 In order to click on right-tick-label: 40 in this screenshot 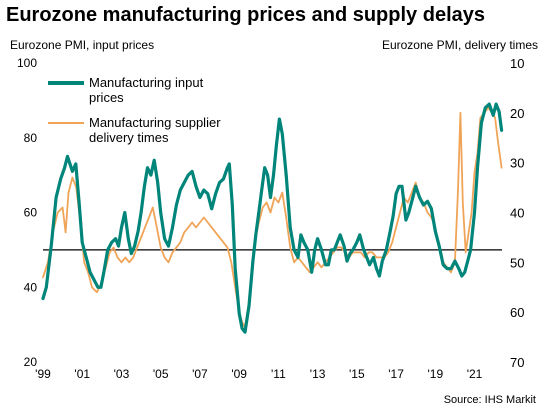, I will do `click(517, 213)`.